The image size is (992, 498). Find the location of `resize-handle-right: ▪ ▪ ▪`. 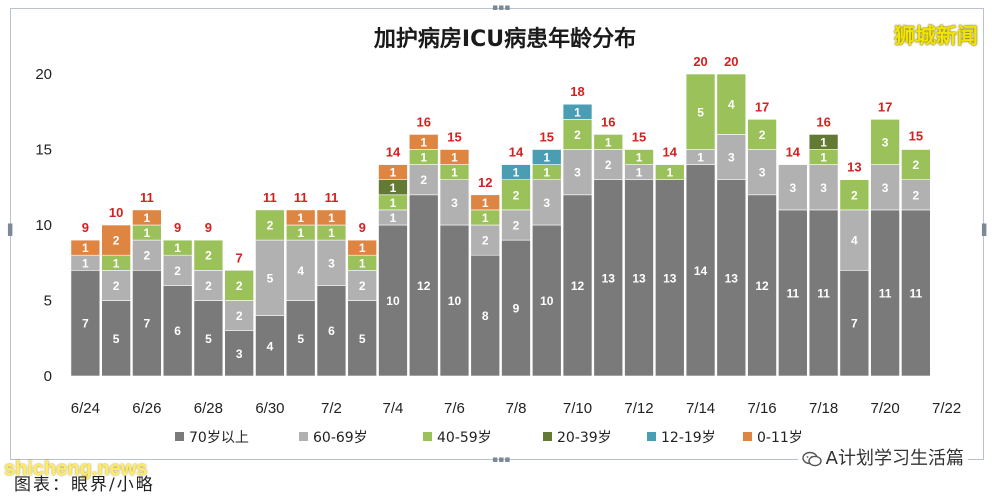

resize-handle-right: ▪ ▪ ▪ is located at coordinates (984, 230).